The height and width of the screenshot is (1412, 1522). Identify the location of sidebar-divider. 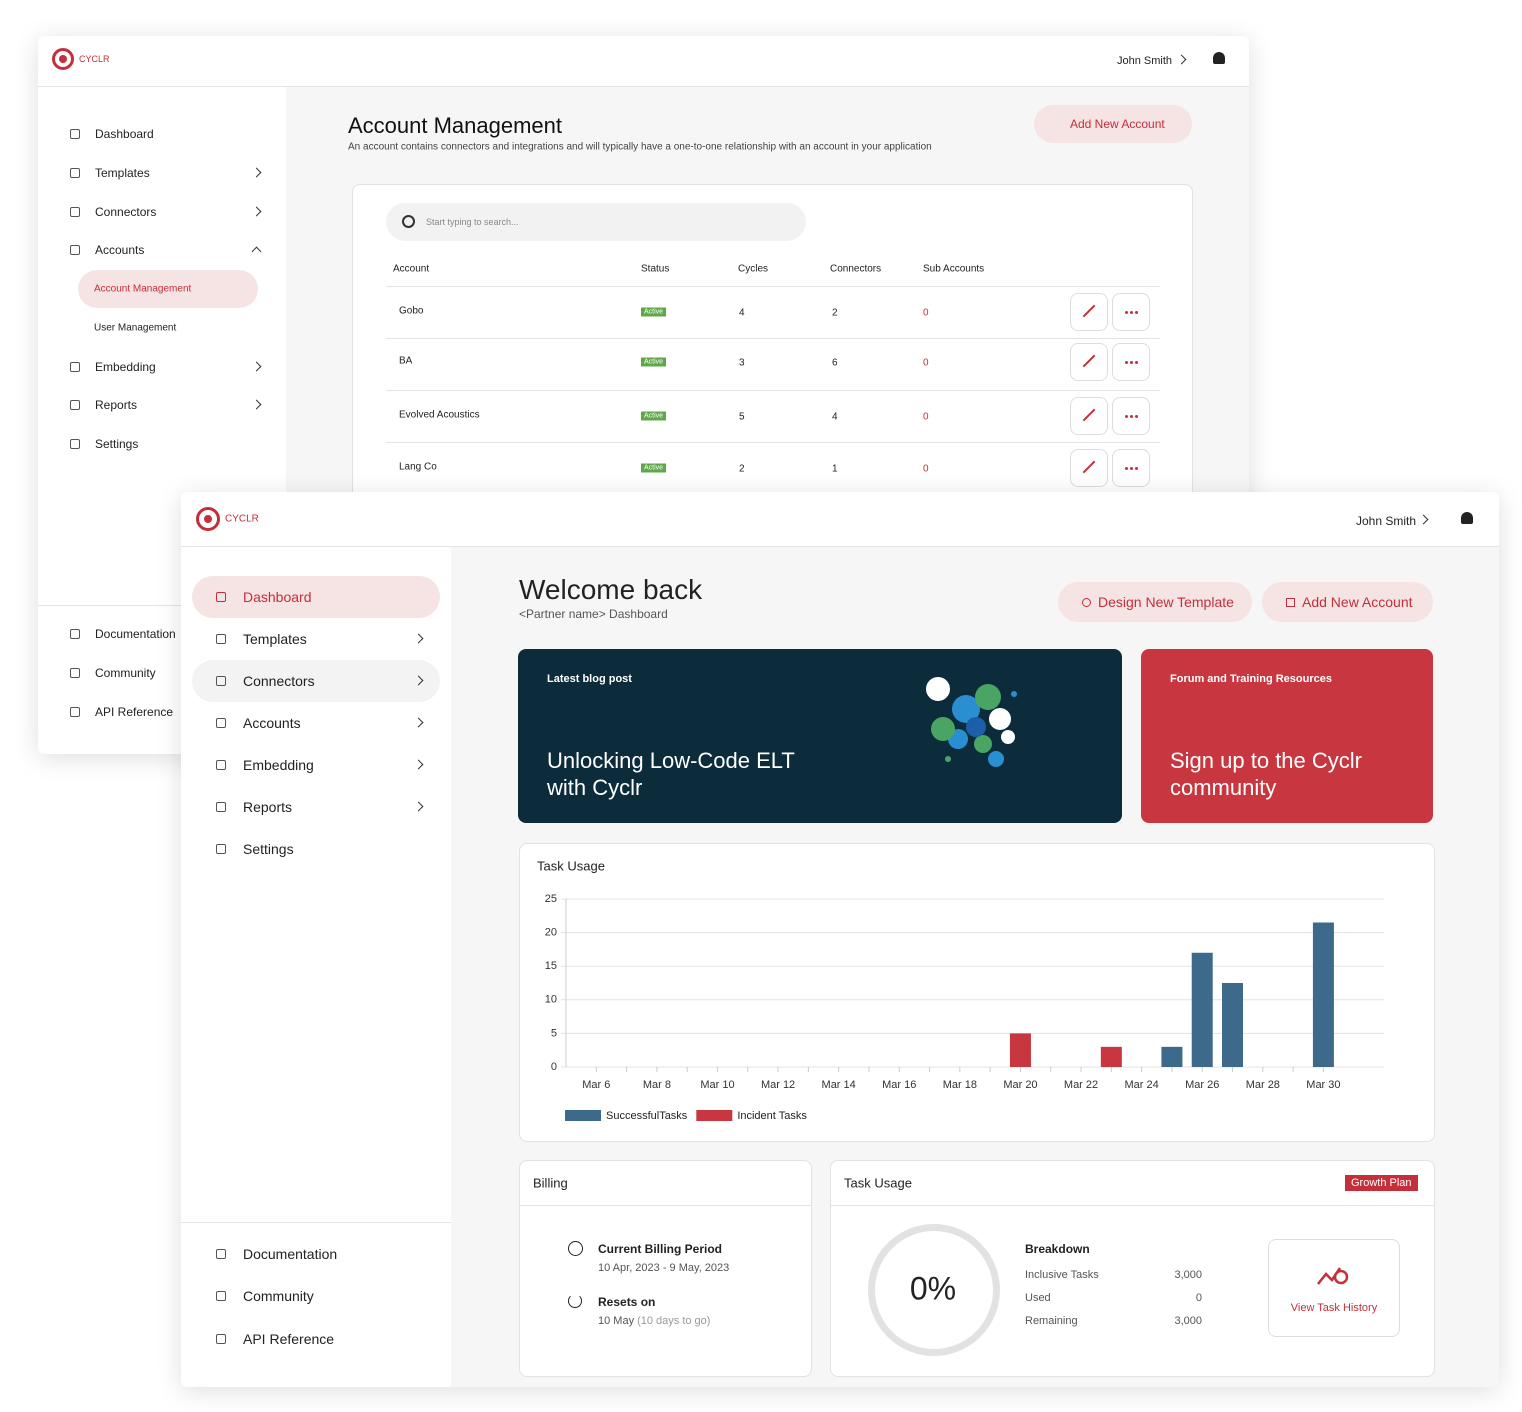
(162, 605).